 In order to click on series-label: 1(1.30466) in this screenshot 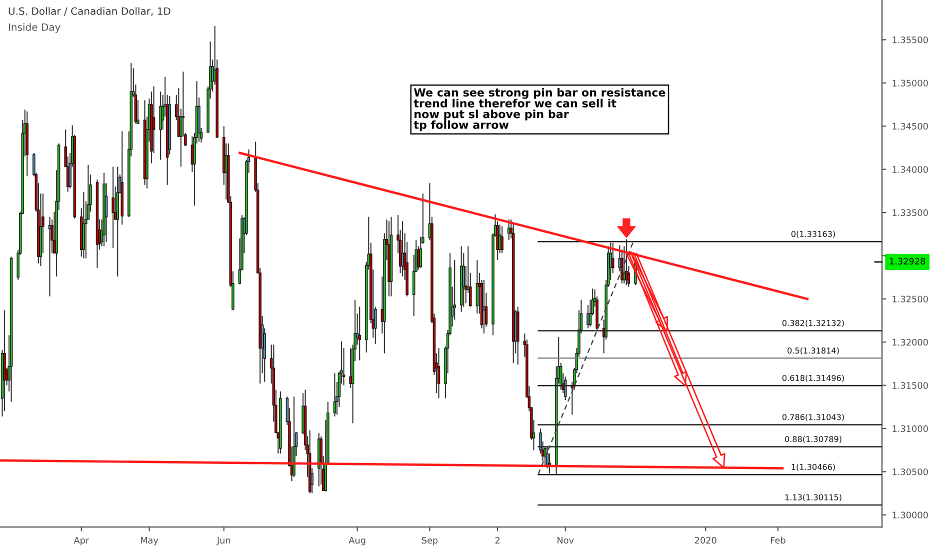, I will do `click(813, 467)`.